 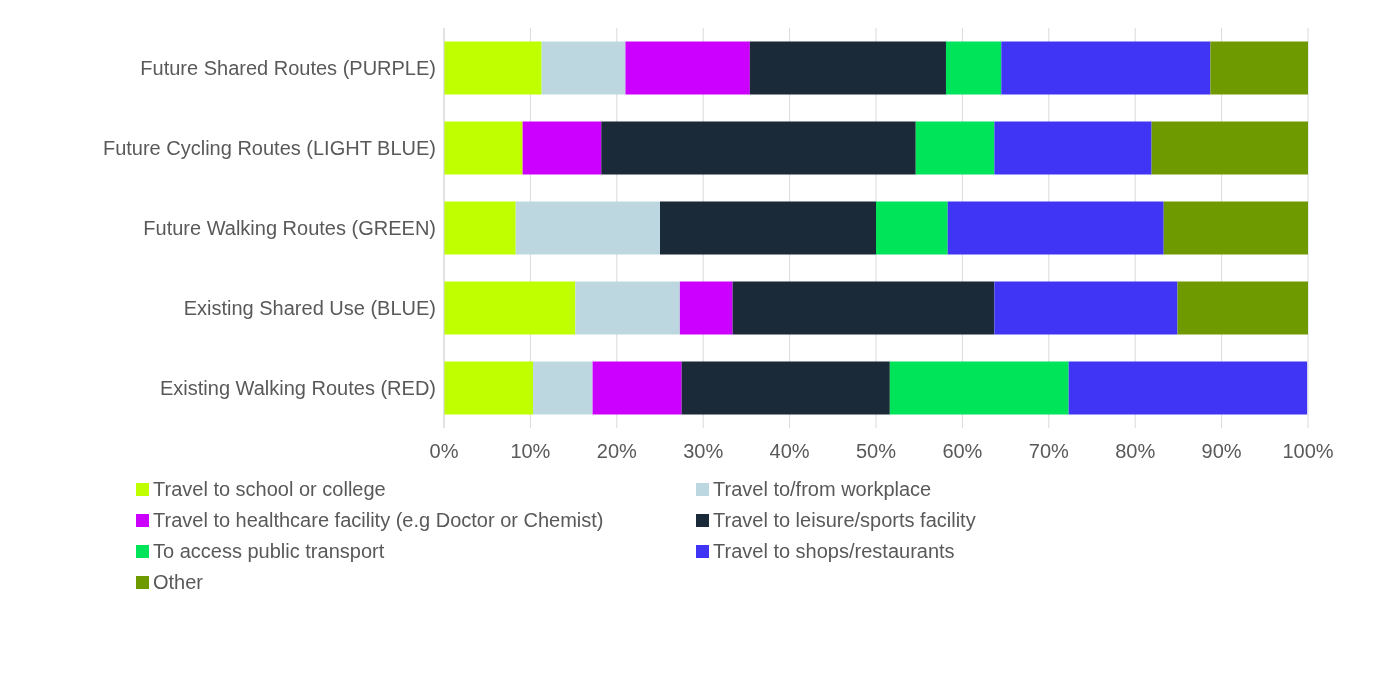 What do you see at coordinates (1049, 451) in the screenshot?
I see `x-tick-label: 70%` at bounding box center [1049, 451].